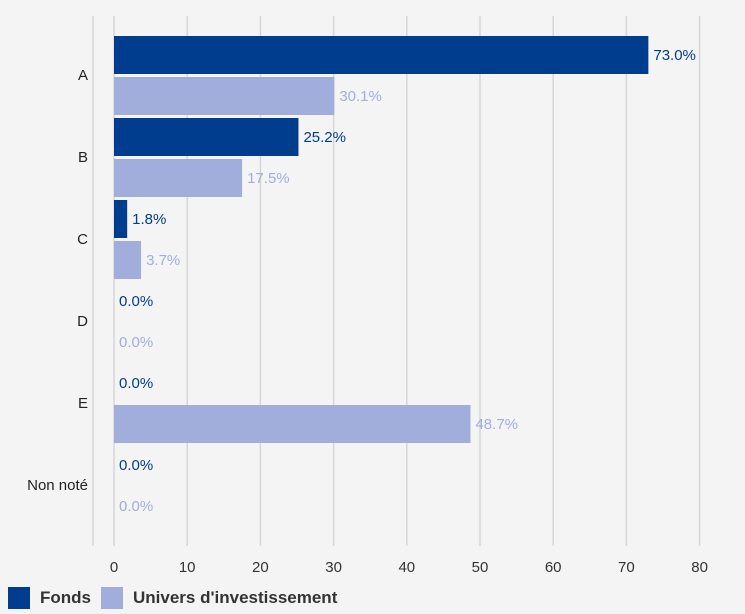  What do you see at coordinates (268, 178) in the screenshot?
I see `data-label-univers-1: 17.5%` at bounding box center [268, 178].